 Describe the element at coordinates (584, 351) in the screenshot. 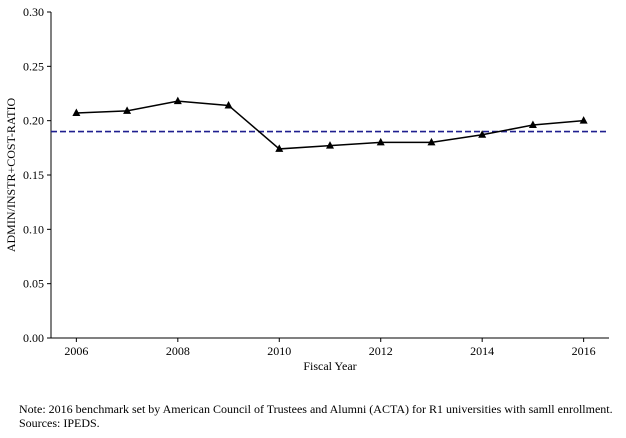

I see `x-tick-label: 2016` at that location.